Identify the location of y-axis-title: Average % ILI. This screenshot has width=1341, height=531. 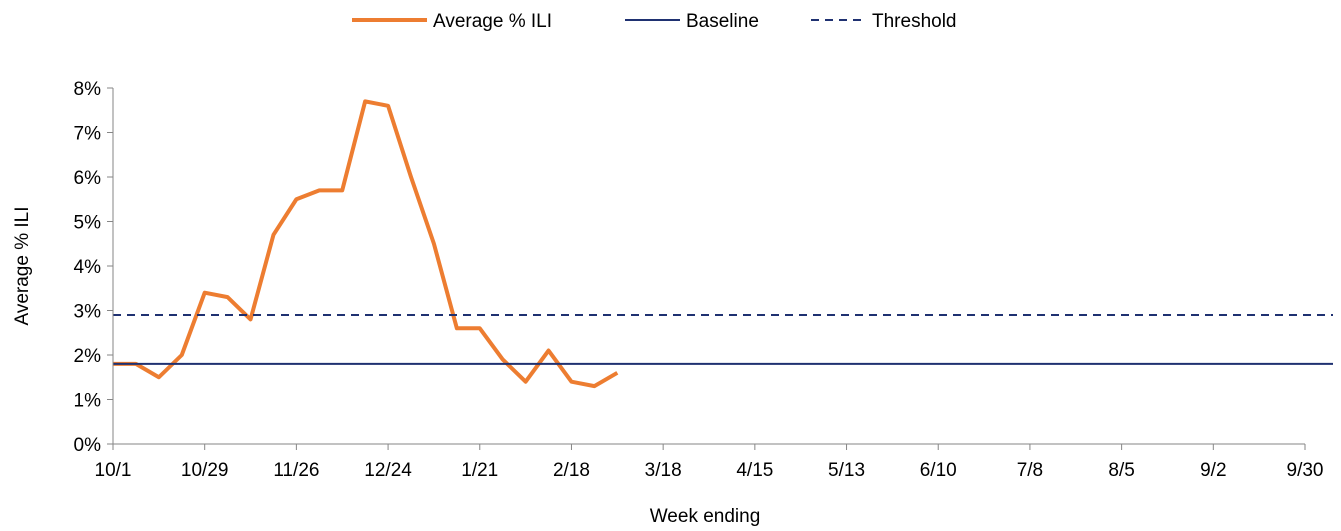
(22, 265).